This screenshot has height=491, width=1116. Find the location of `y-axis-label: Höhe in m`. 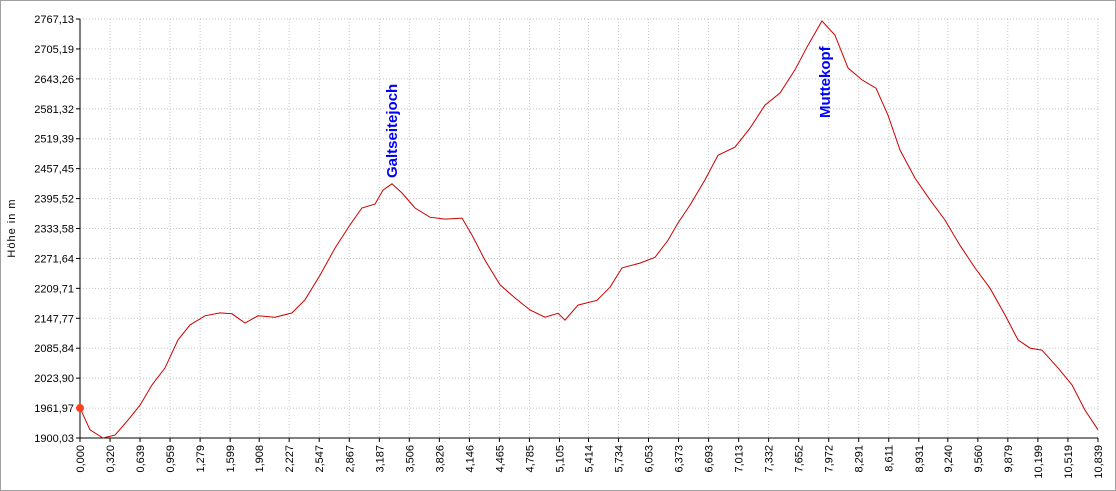

y-axis-label: Höhe in m is located at coordinates (12, 227).